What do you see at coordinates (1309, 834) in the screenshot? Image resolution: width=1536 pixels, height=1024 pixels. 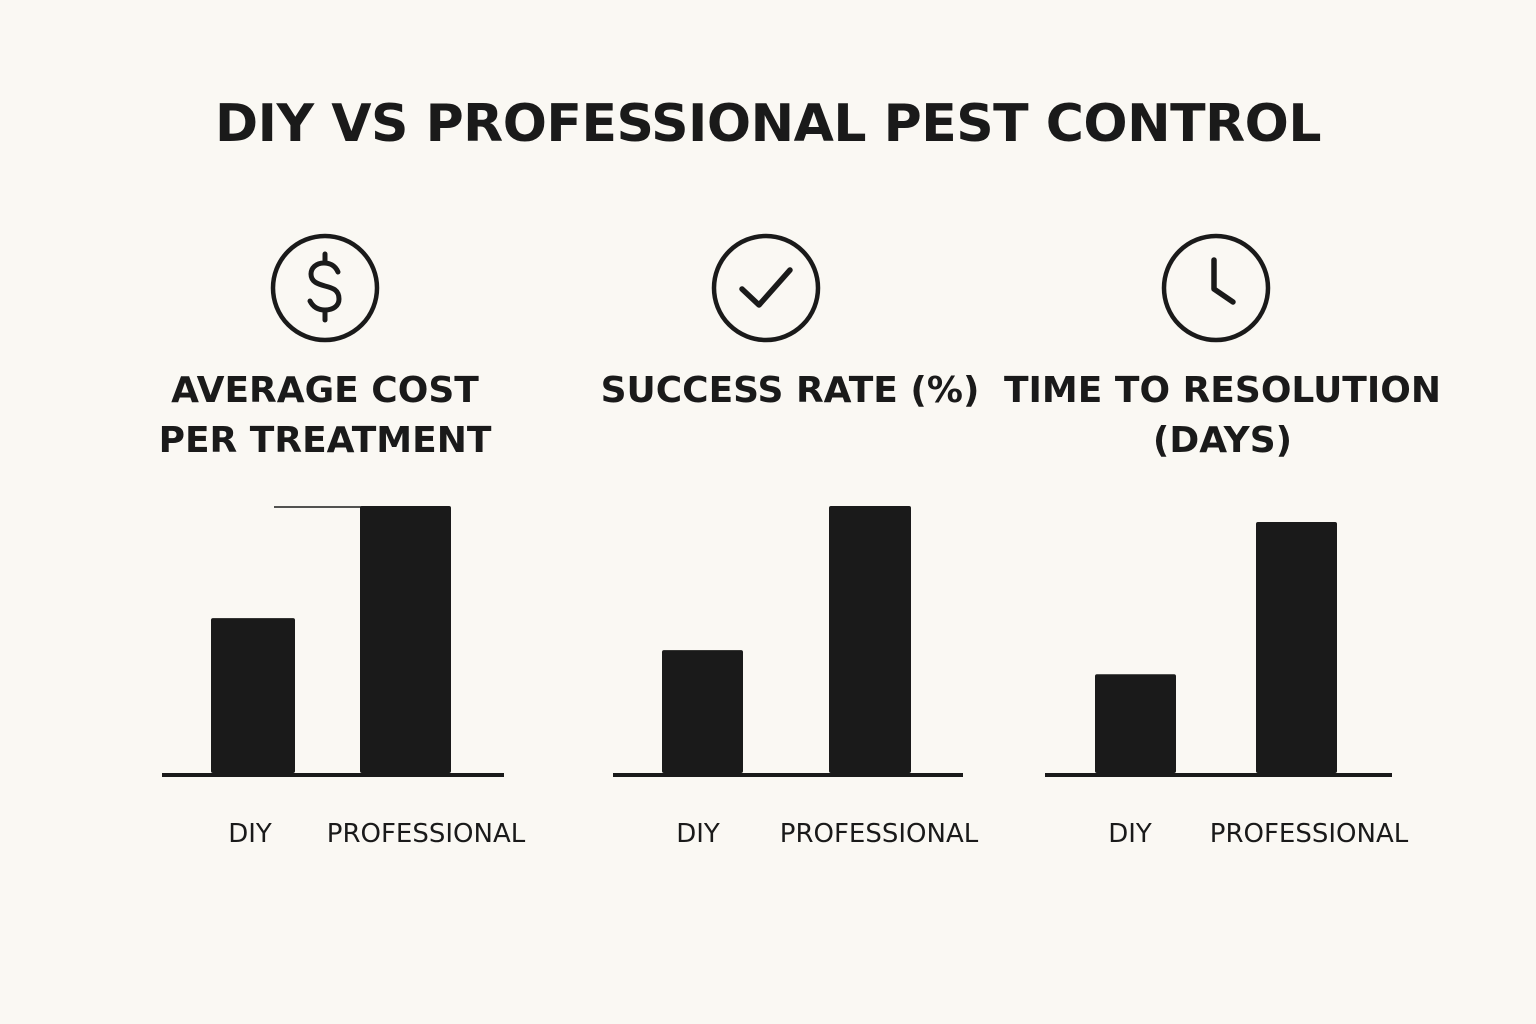 I see `tick-label-time-professional: PROFESSIONAL` at bounding box center [1309, 834].